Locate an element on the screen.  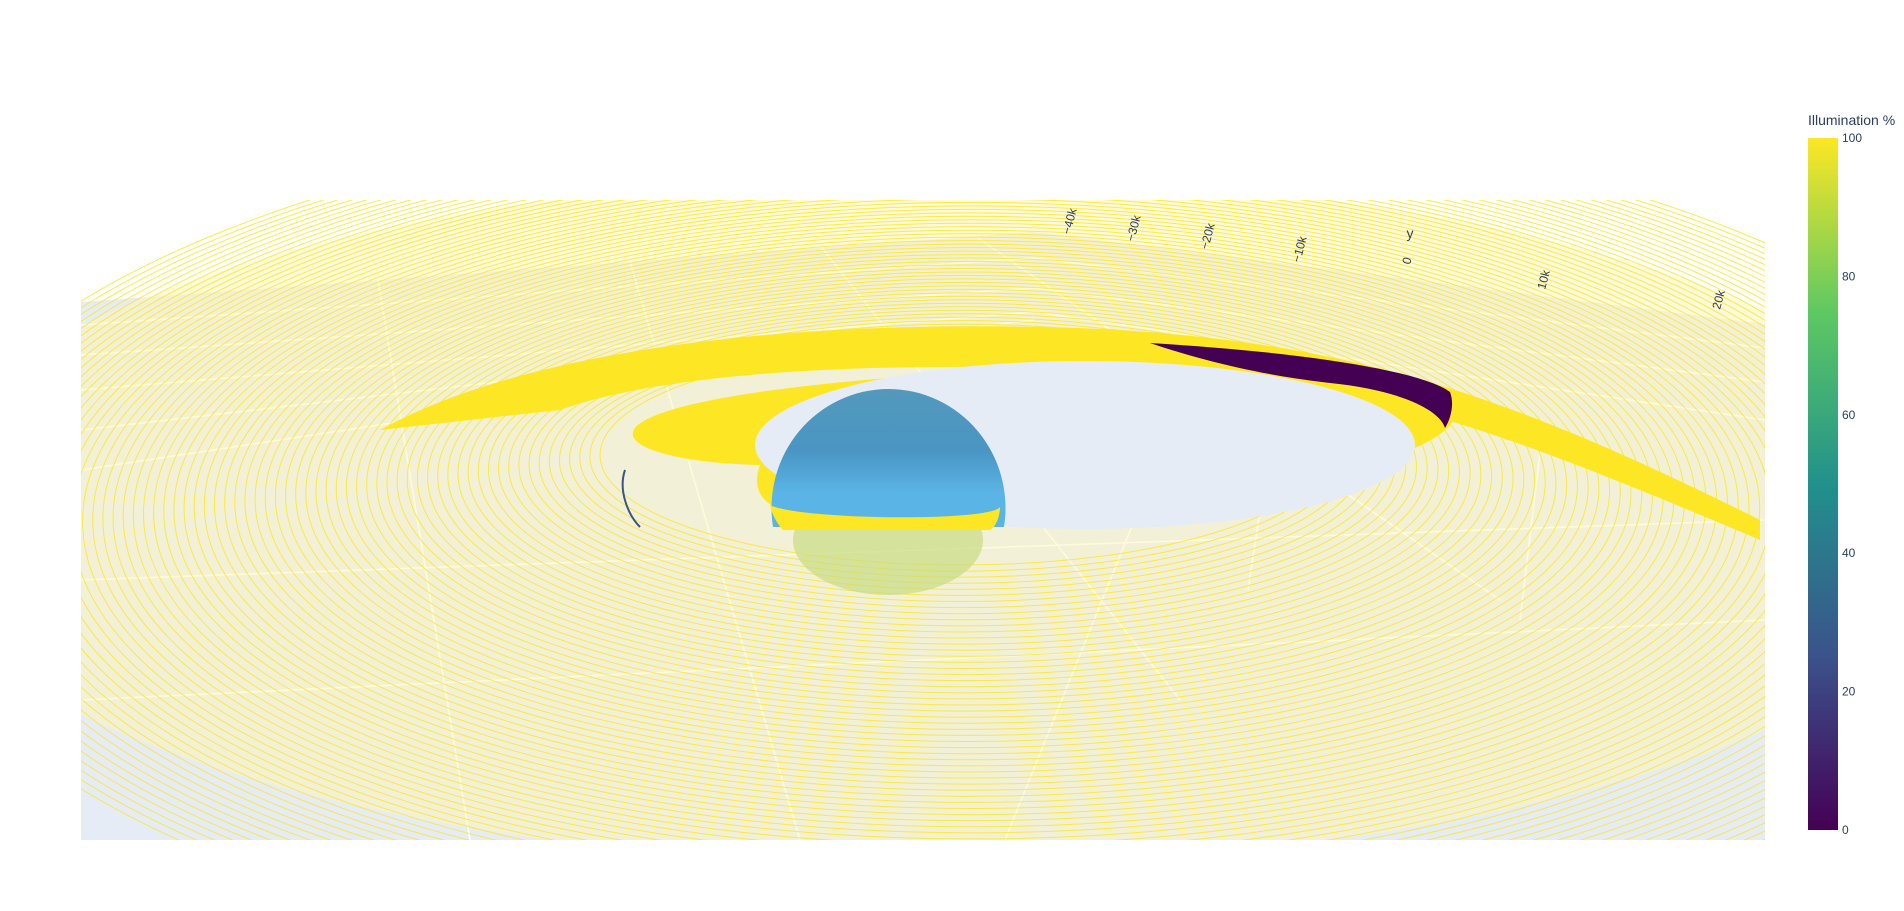
colorbar-tick-label: 80 is located at coordinates (1849, 276).